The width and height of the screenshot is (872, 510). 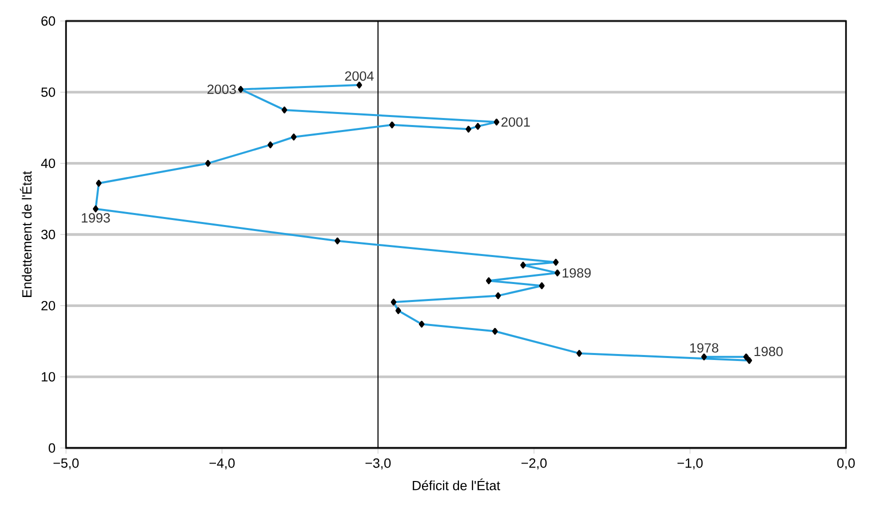 I want to click on annotation: 1978, so click(x=704, y=348).